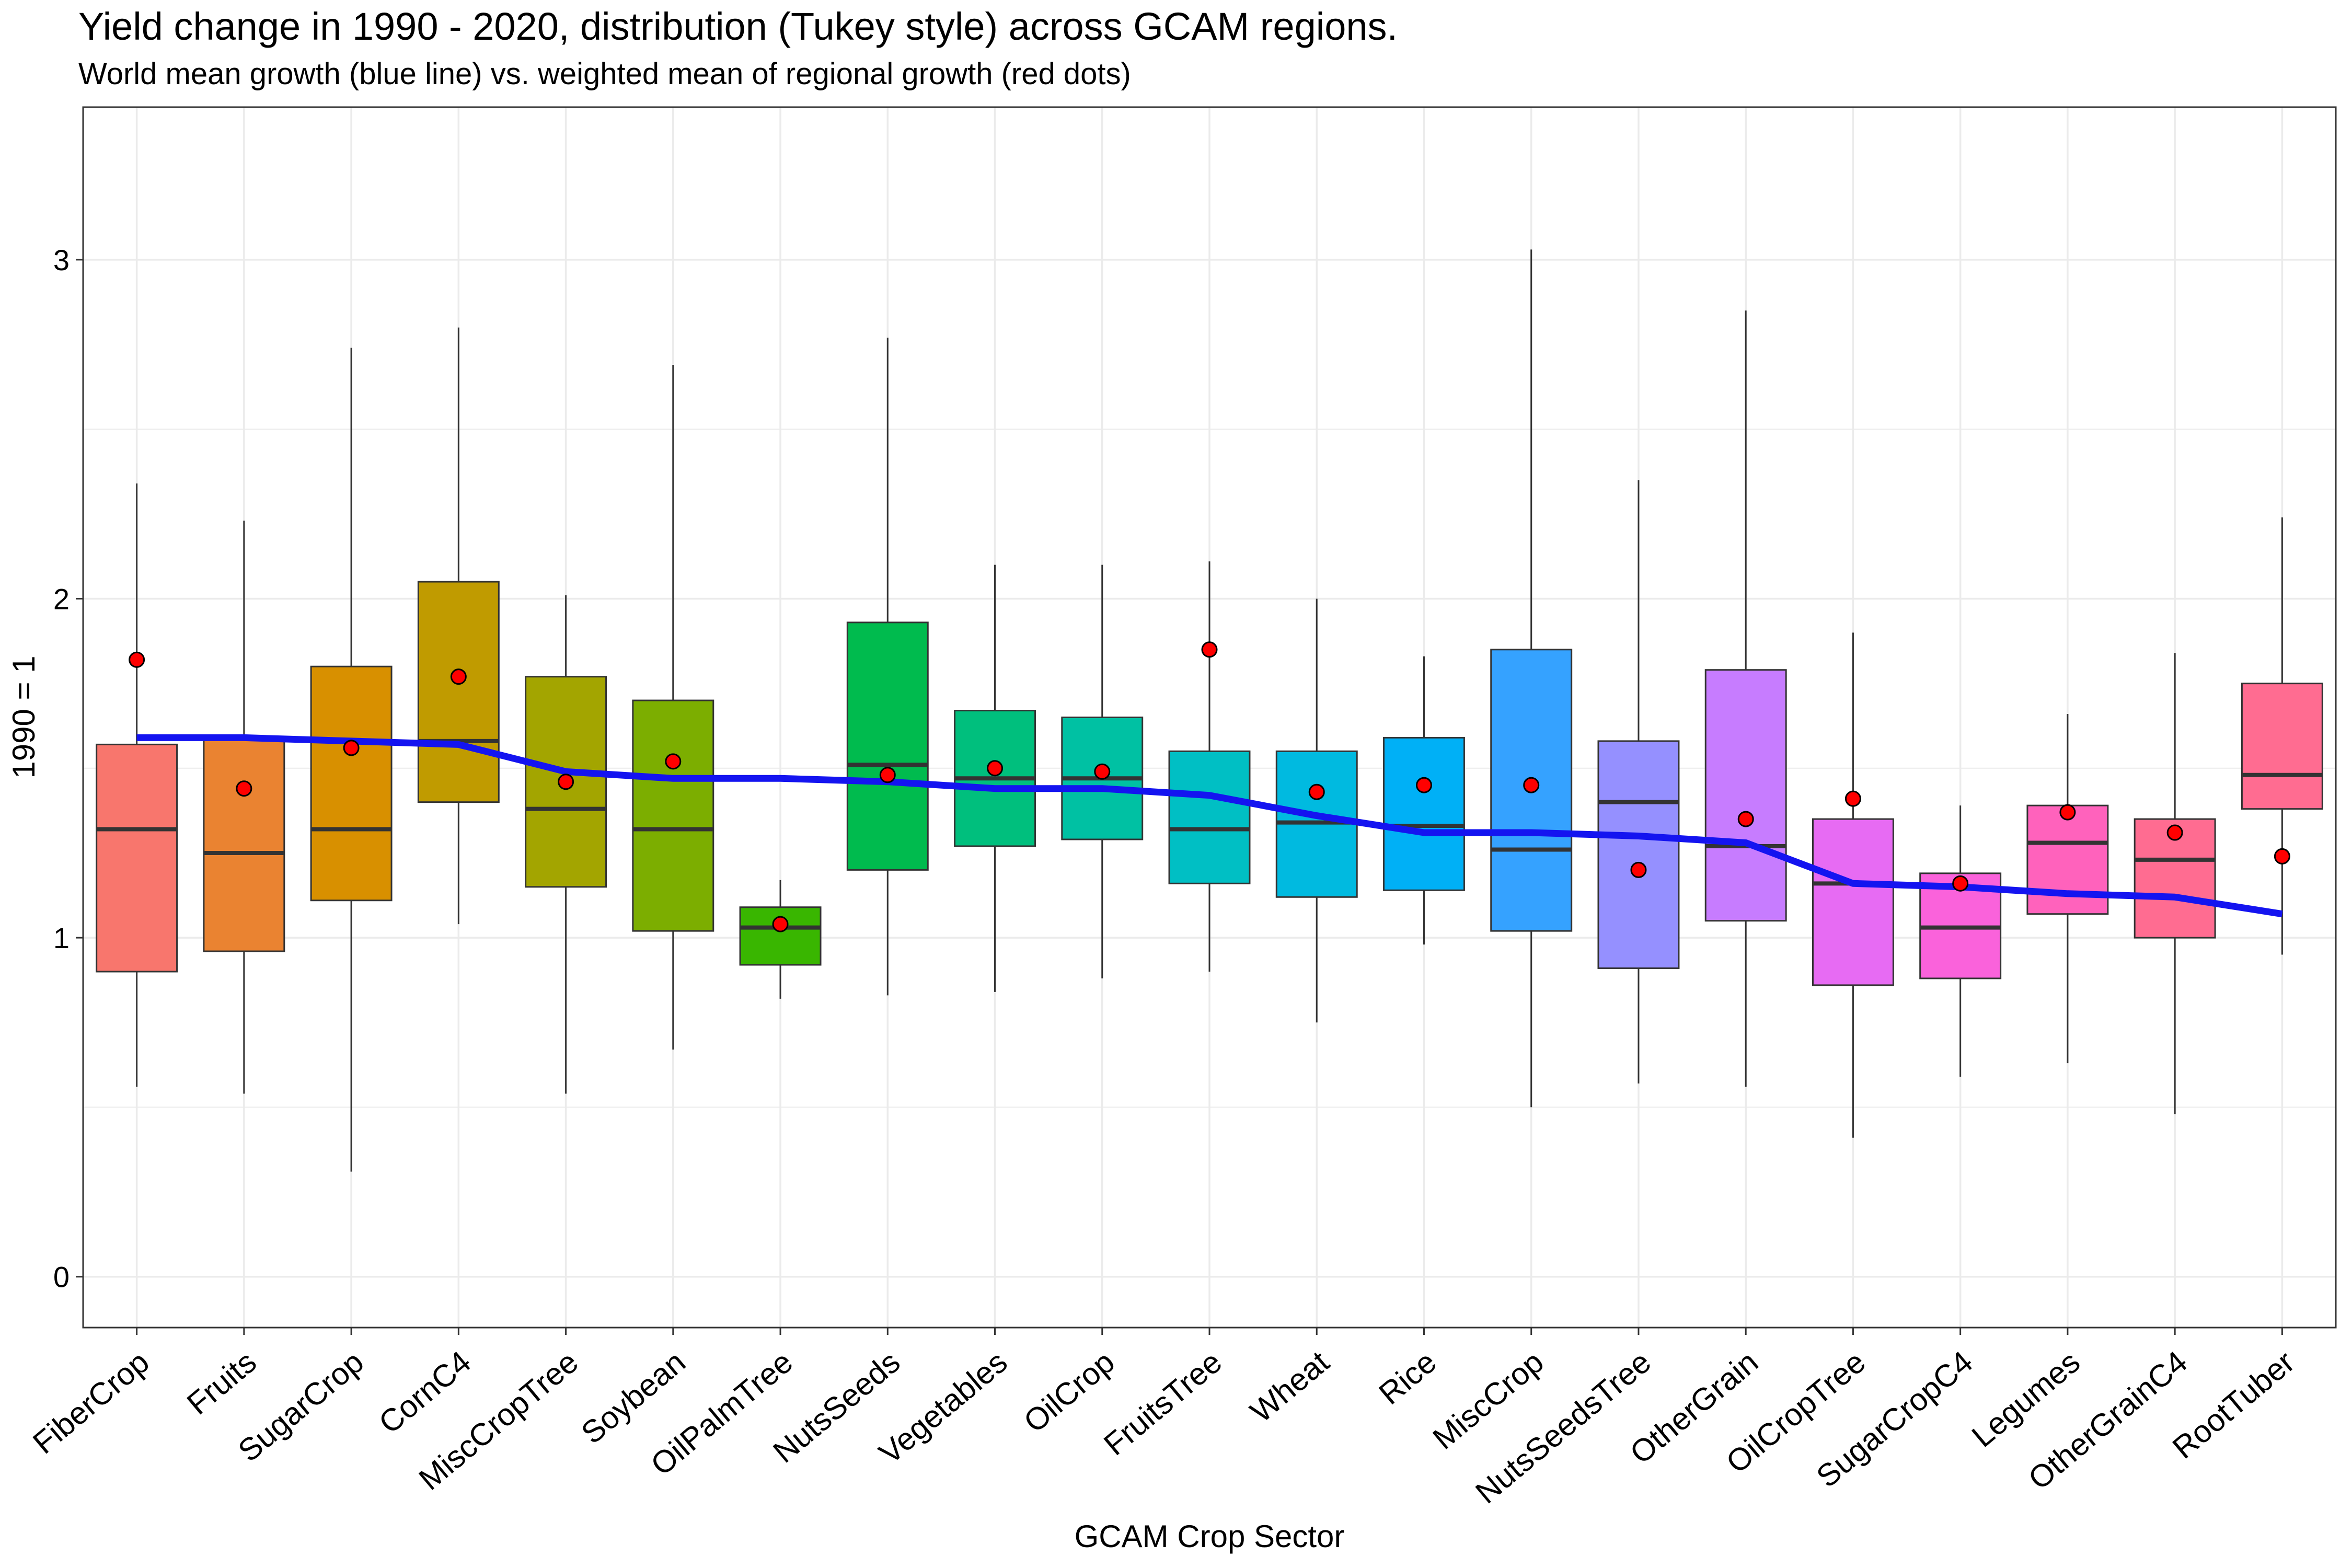 This screenshot has height=1568, width=2352. Describe the element at coordinates (61, 937) in the screenshot. I see `y-tick-label: 1` at that location.